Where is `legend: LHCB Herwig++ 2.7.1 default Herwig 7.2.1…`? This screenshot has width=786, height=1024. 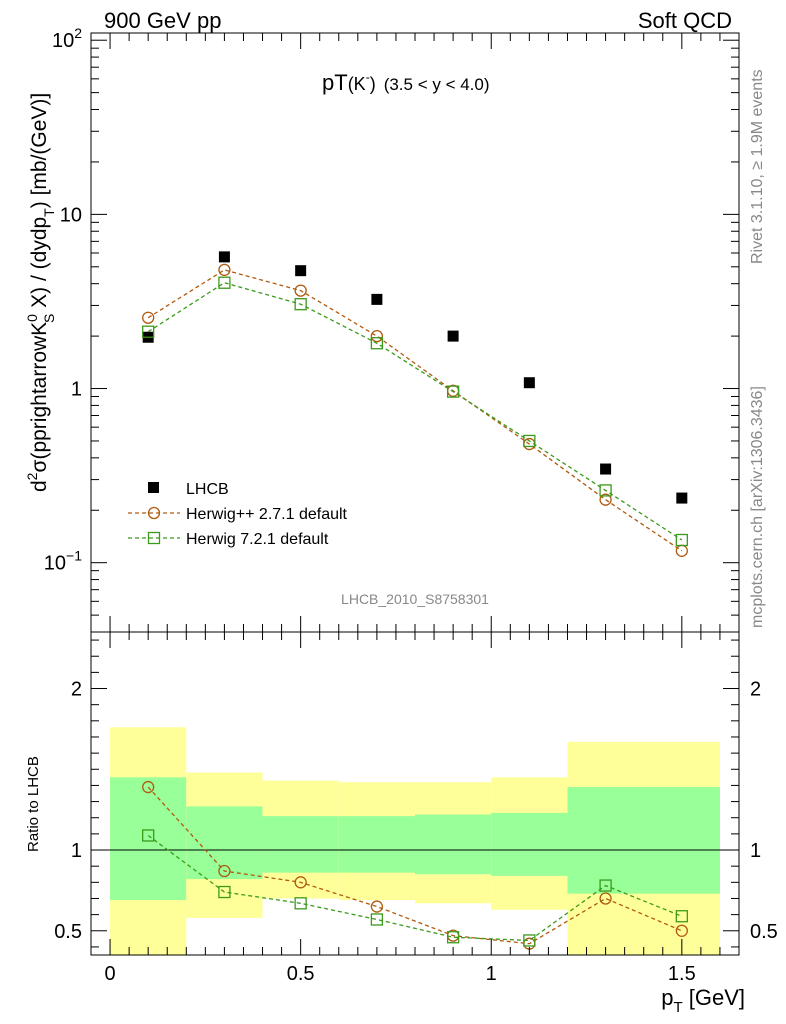 legend: LHCB Herwig++ 2.7.1 default Herwig 7.2.1… is located at coordinates (238, 514).